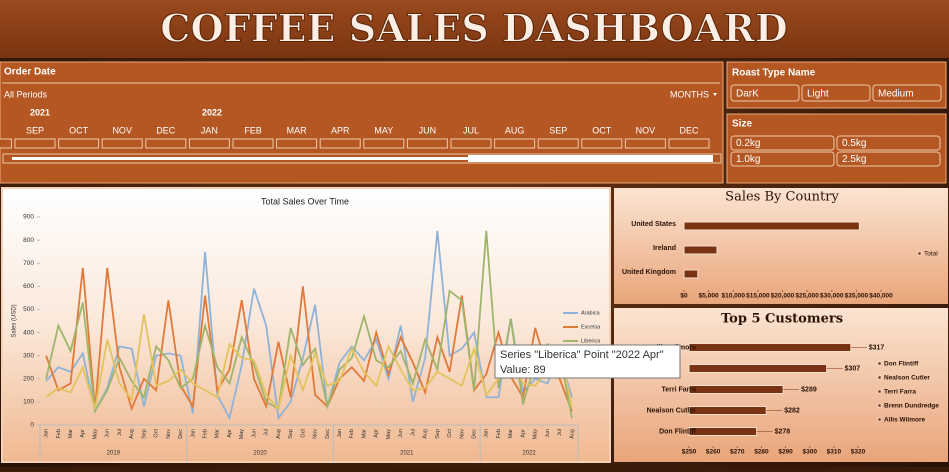  I want to click on y-tick-label: 200, so click(28, 378).